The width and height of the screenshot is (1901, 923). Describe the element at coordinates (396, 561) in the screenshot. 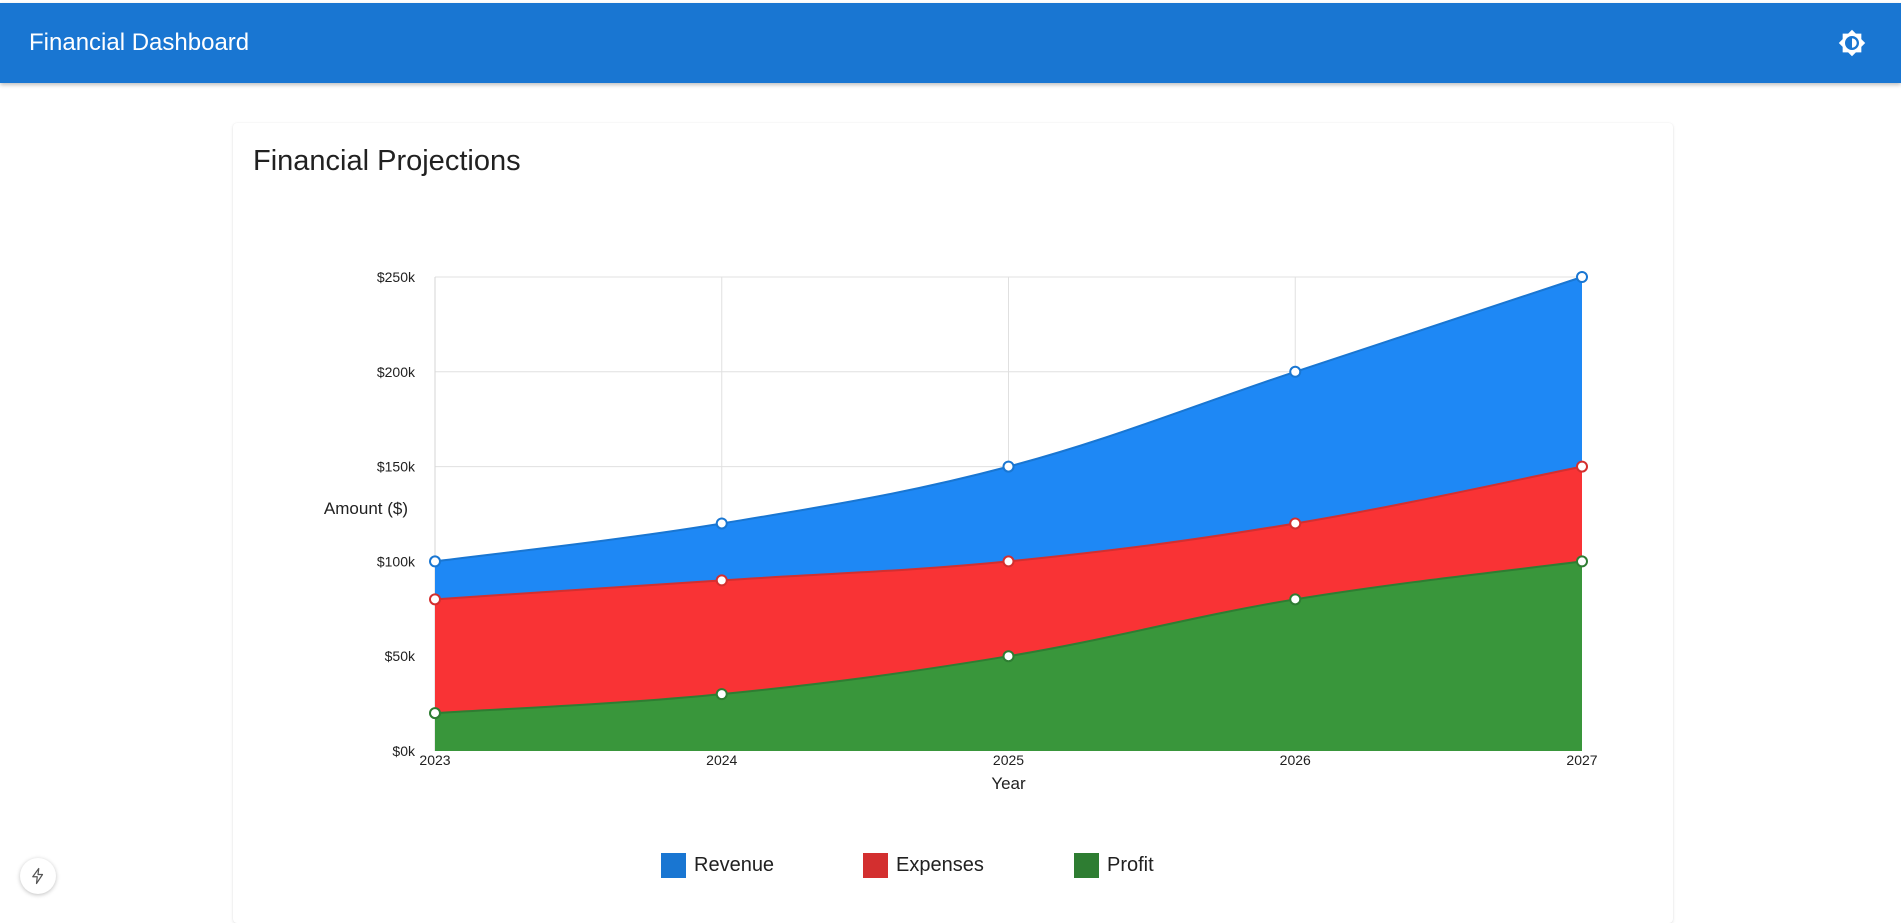

I see `y-tick-label: $100k` at that location.